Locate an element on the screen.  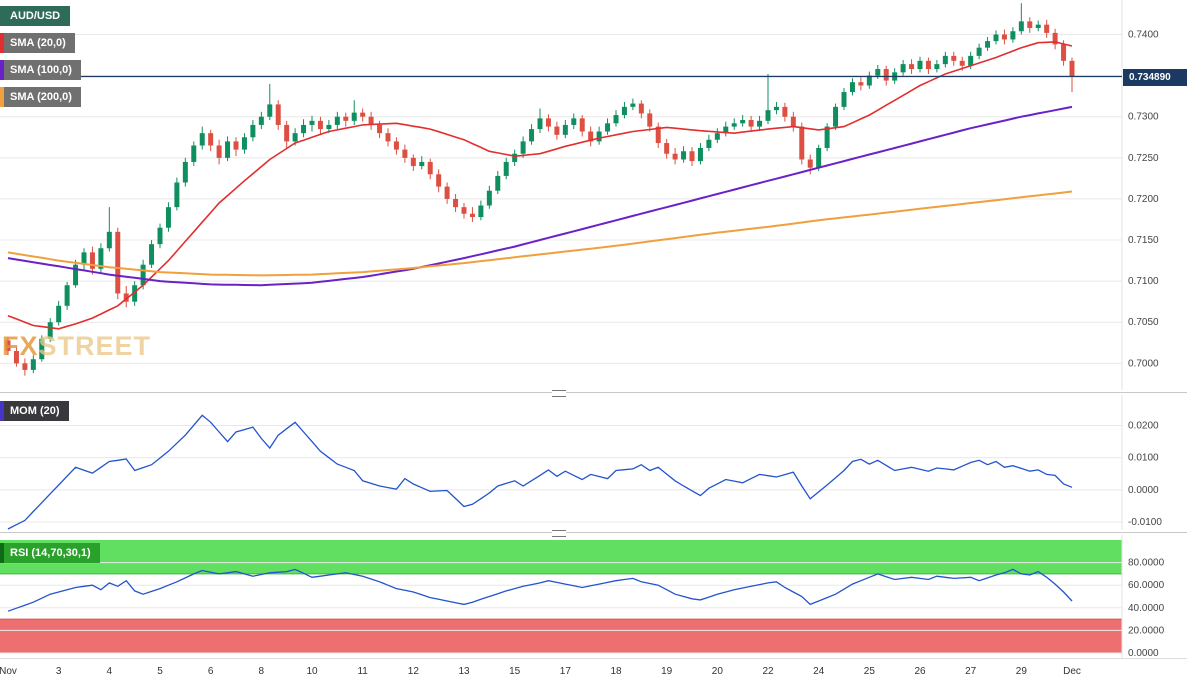
mom-label: MOM (20) is located at coordinates (35, 411).